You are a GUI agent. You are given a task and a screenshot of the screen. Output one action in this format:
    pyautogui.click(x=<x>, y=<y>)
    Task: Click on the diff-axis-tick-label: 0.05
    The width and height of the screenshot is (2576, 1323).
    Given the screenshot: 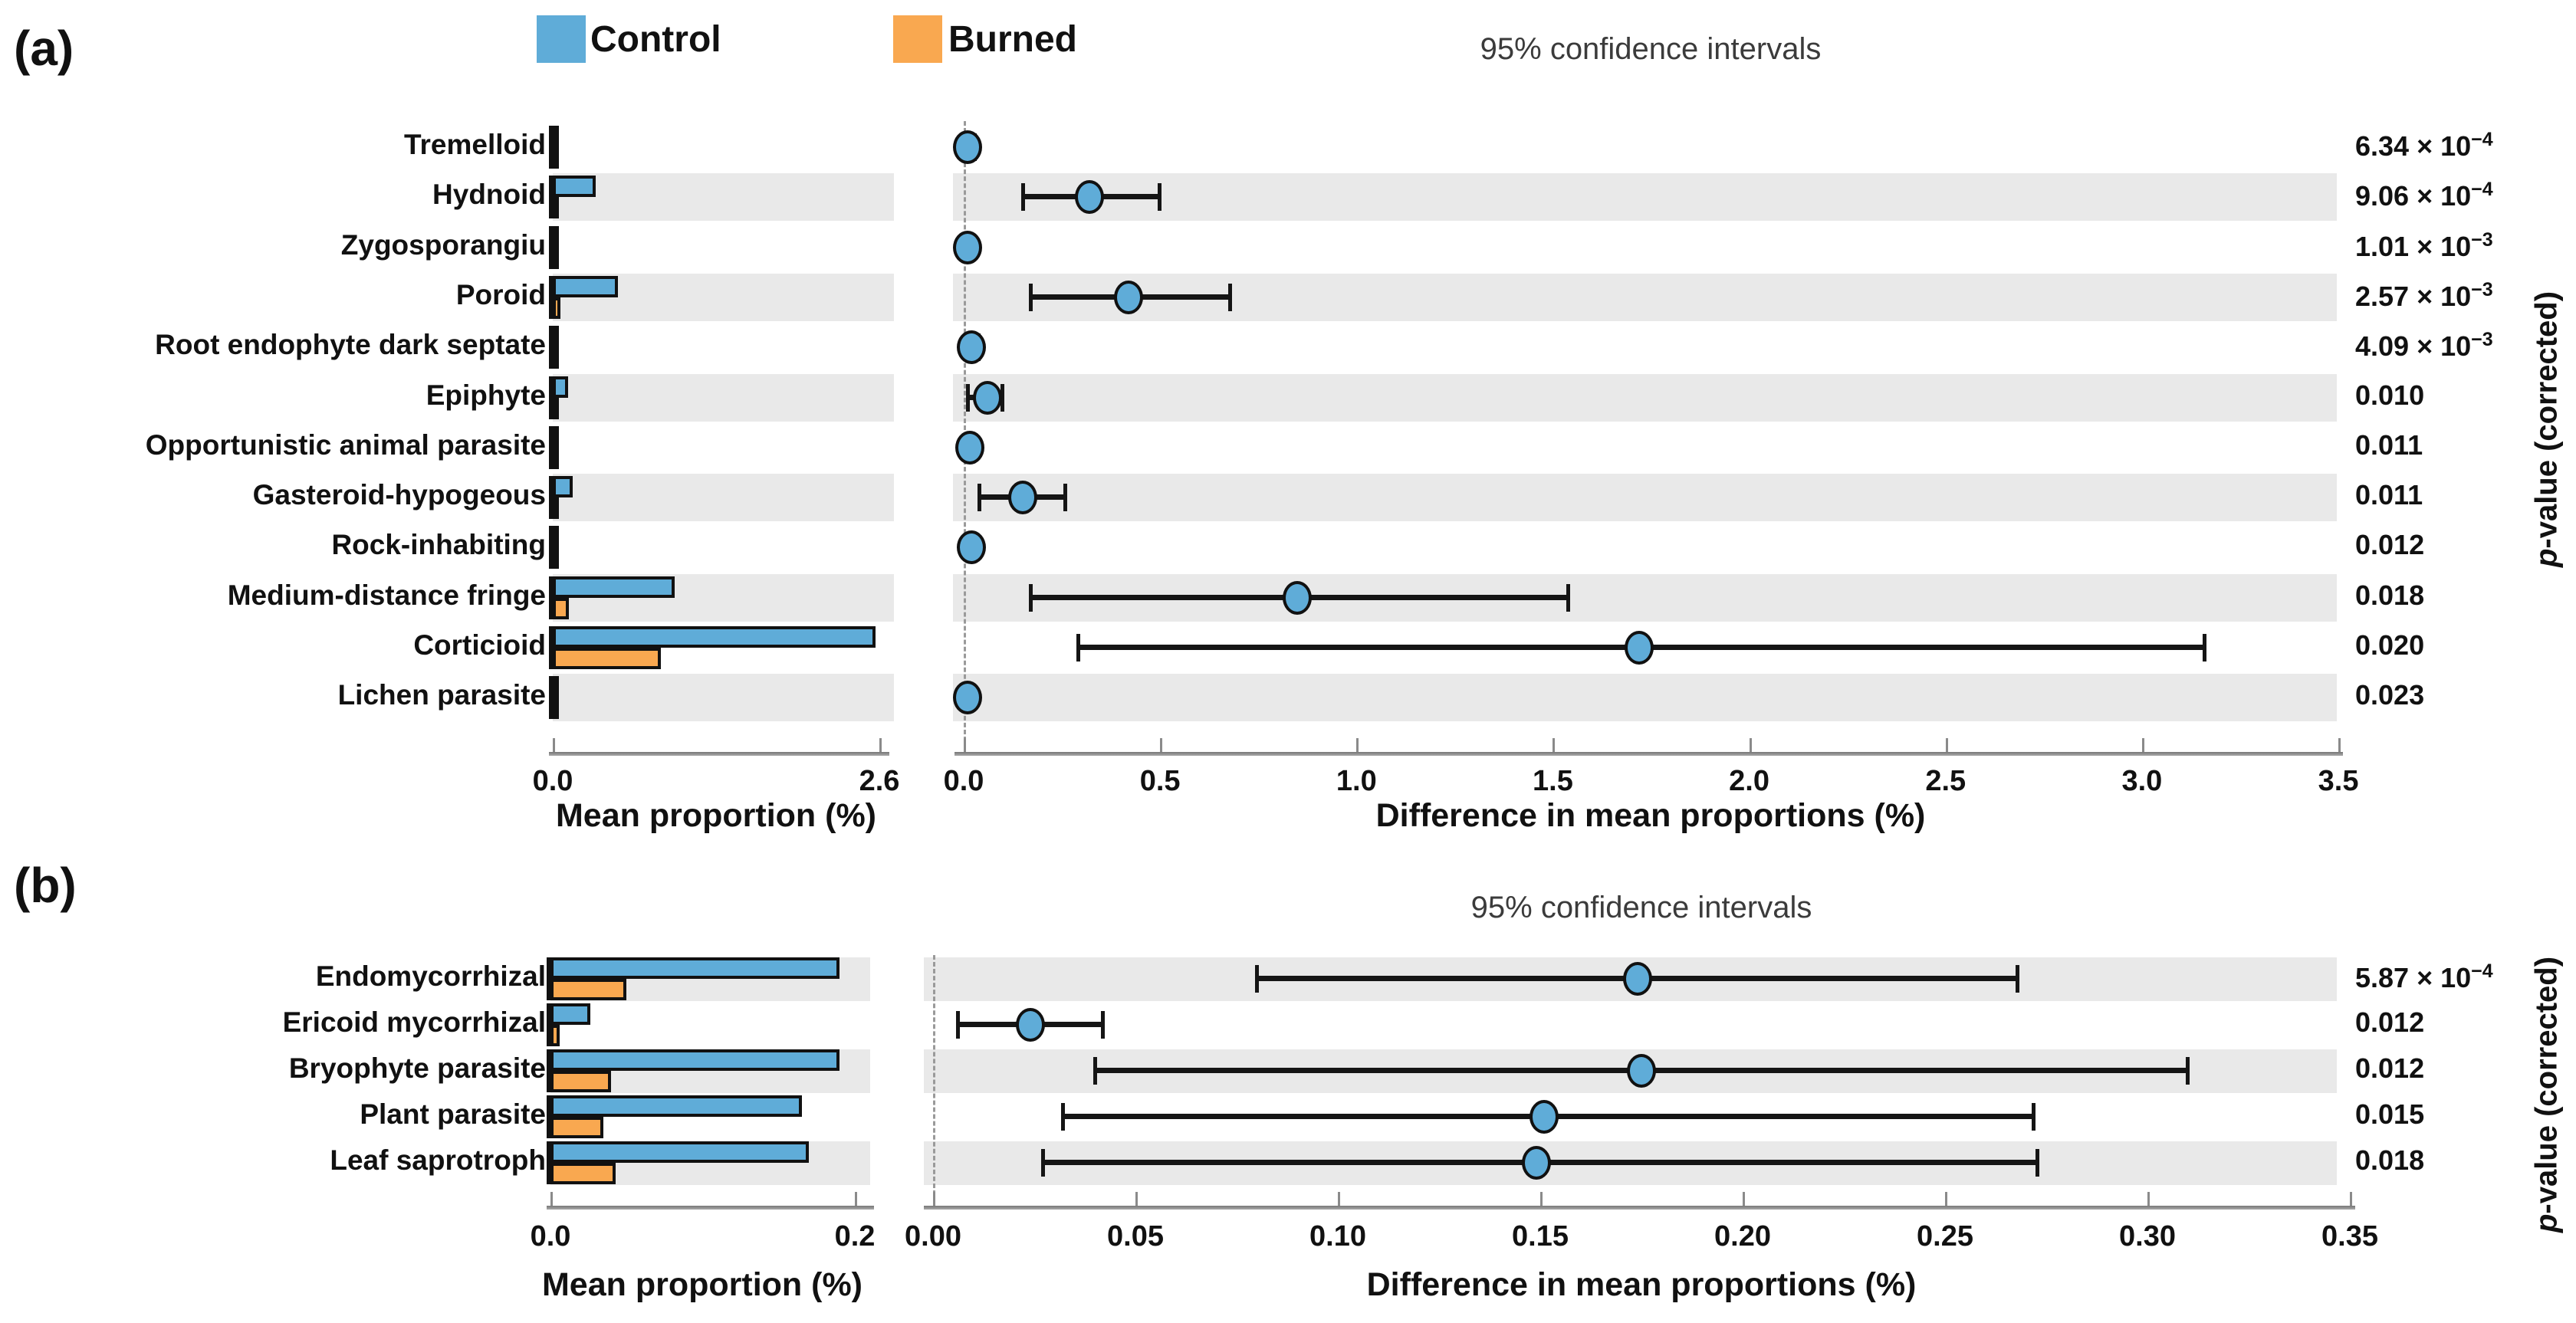 What is the action you would take?
    pyautogui.click(x=1136, y=1236)
    